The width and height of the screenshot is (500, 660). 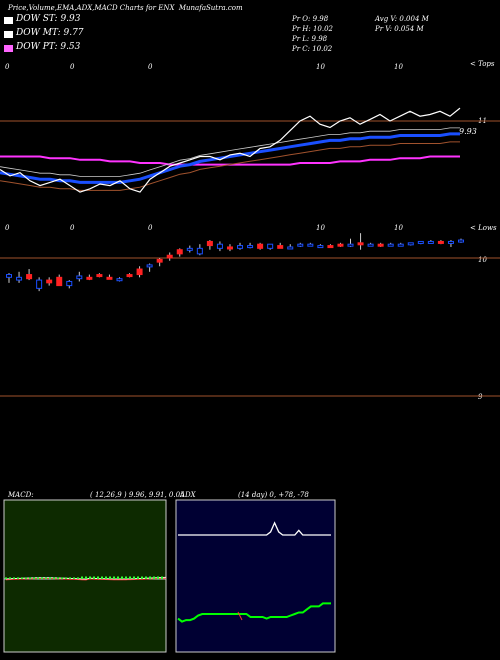 What do you see at coordinates (399, 29) in the screenshot?
I see `stat-volume: Pr V: 0.054 M` at bounding box center [399, 29].